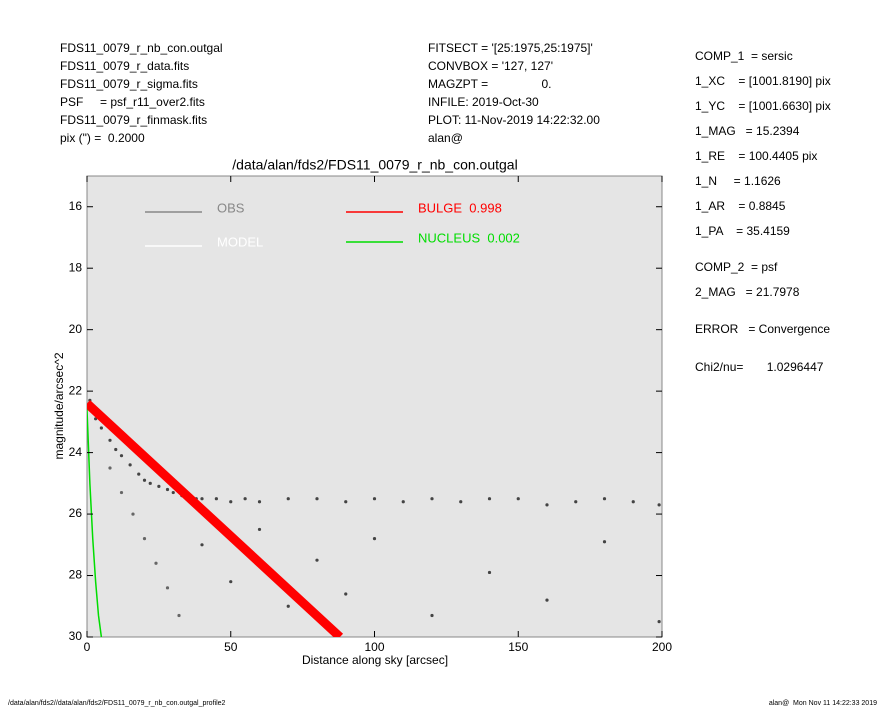 The image size is (885, 708). What do you see at coordinates (76, 452) in the screenshot?
I see `y-tick-label: 24` at bounding box center [76, 452].